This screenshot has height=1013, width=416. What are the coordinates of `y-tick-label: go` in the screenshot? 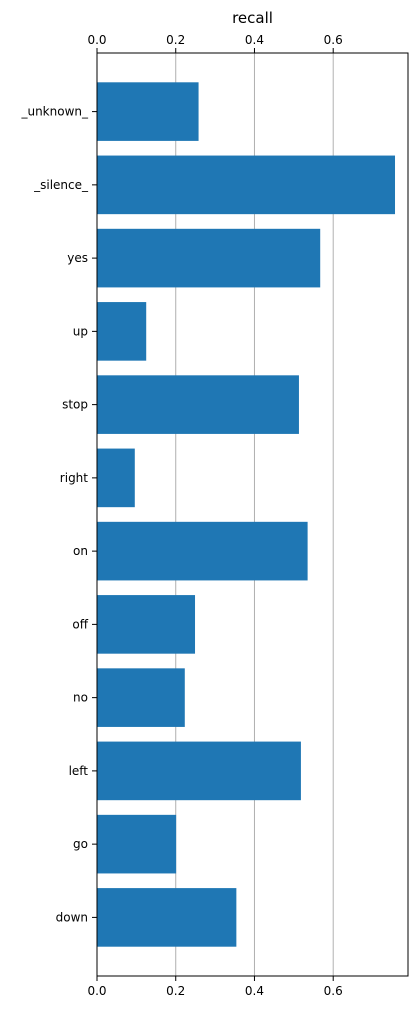 It's located at (80, 844).